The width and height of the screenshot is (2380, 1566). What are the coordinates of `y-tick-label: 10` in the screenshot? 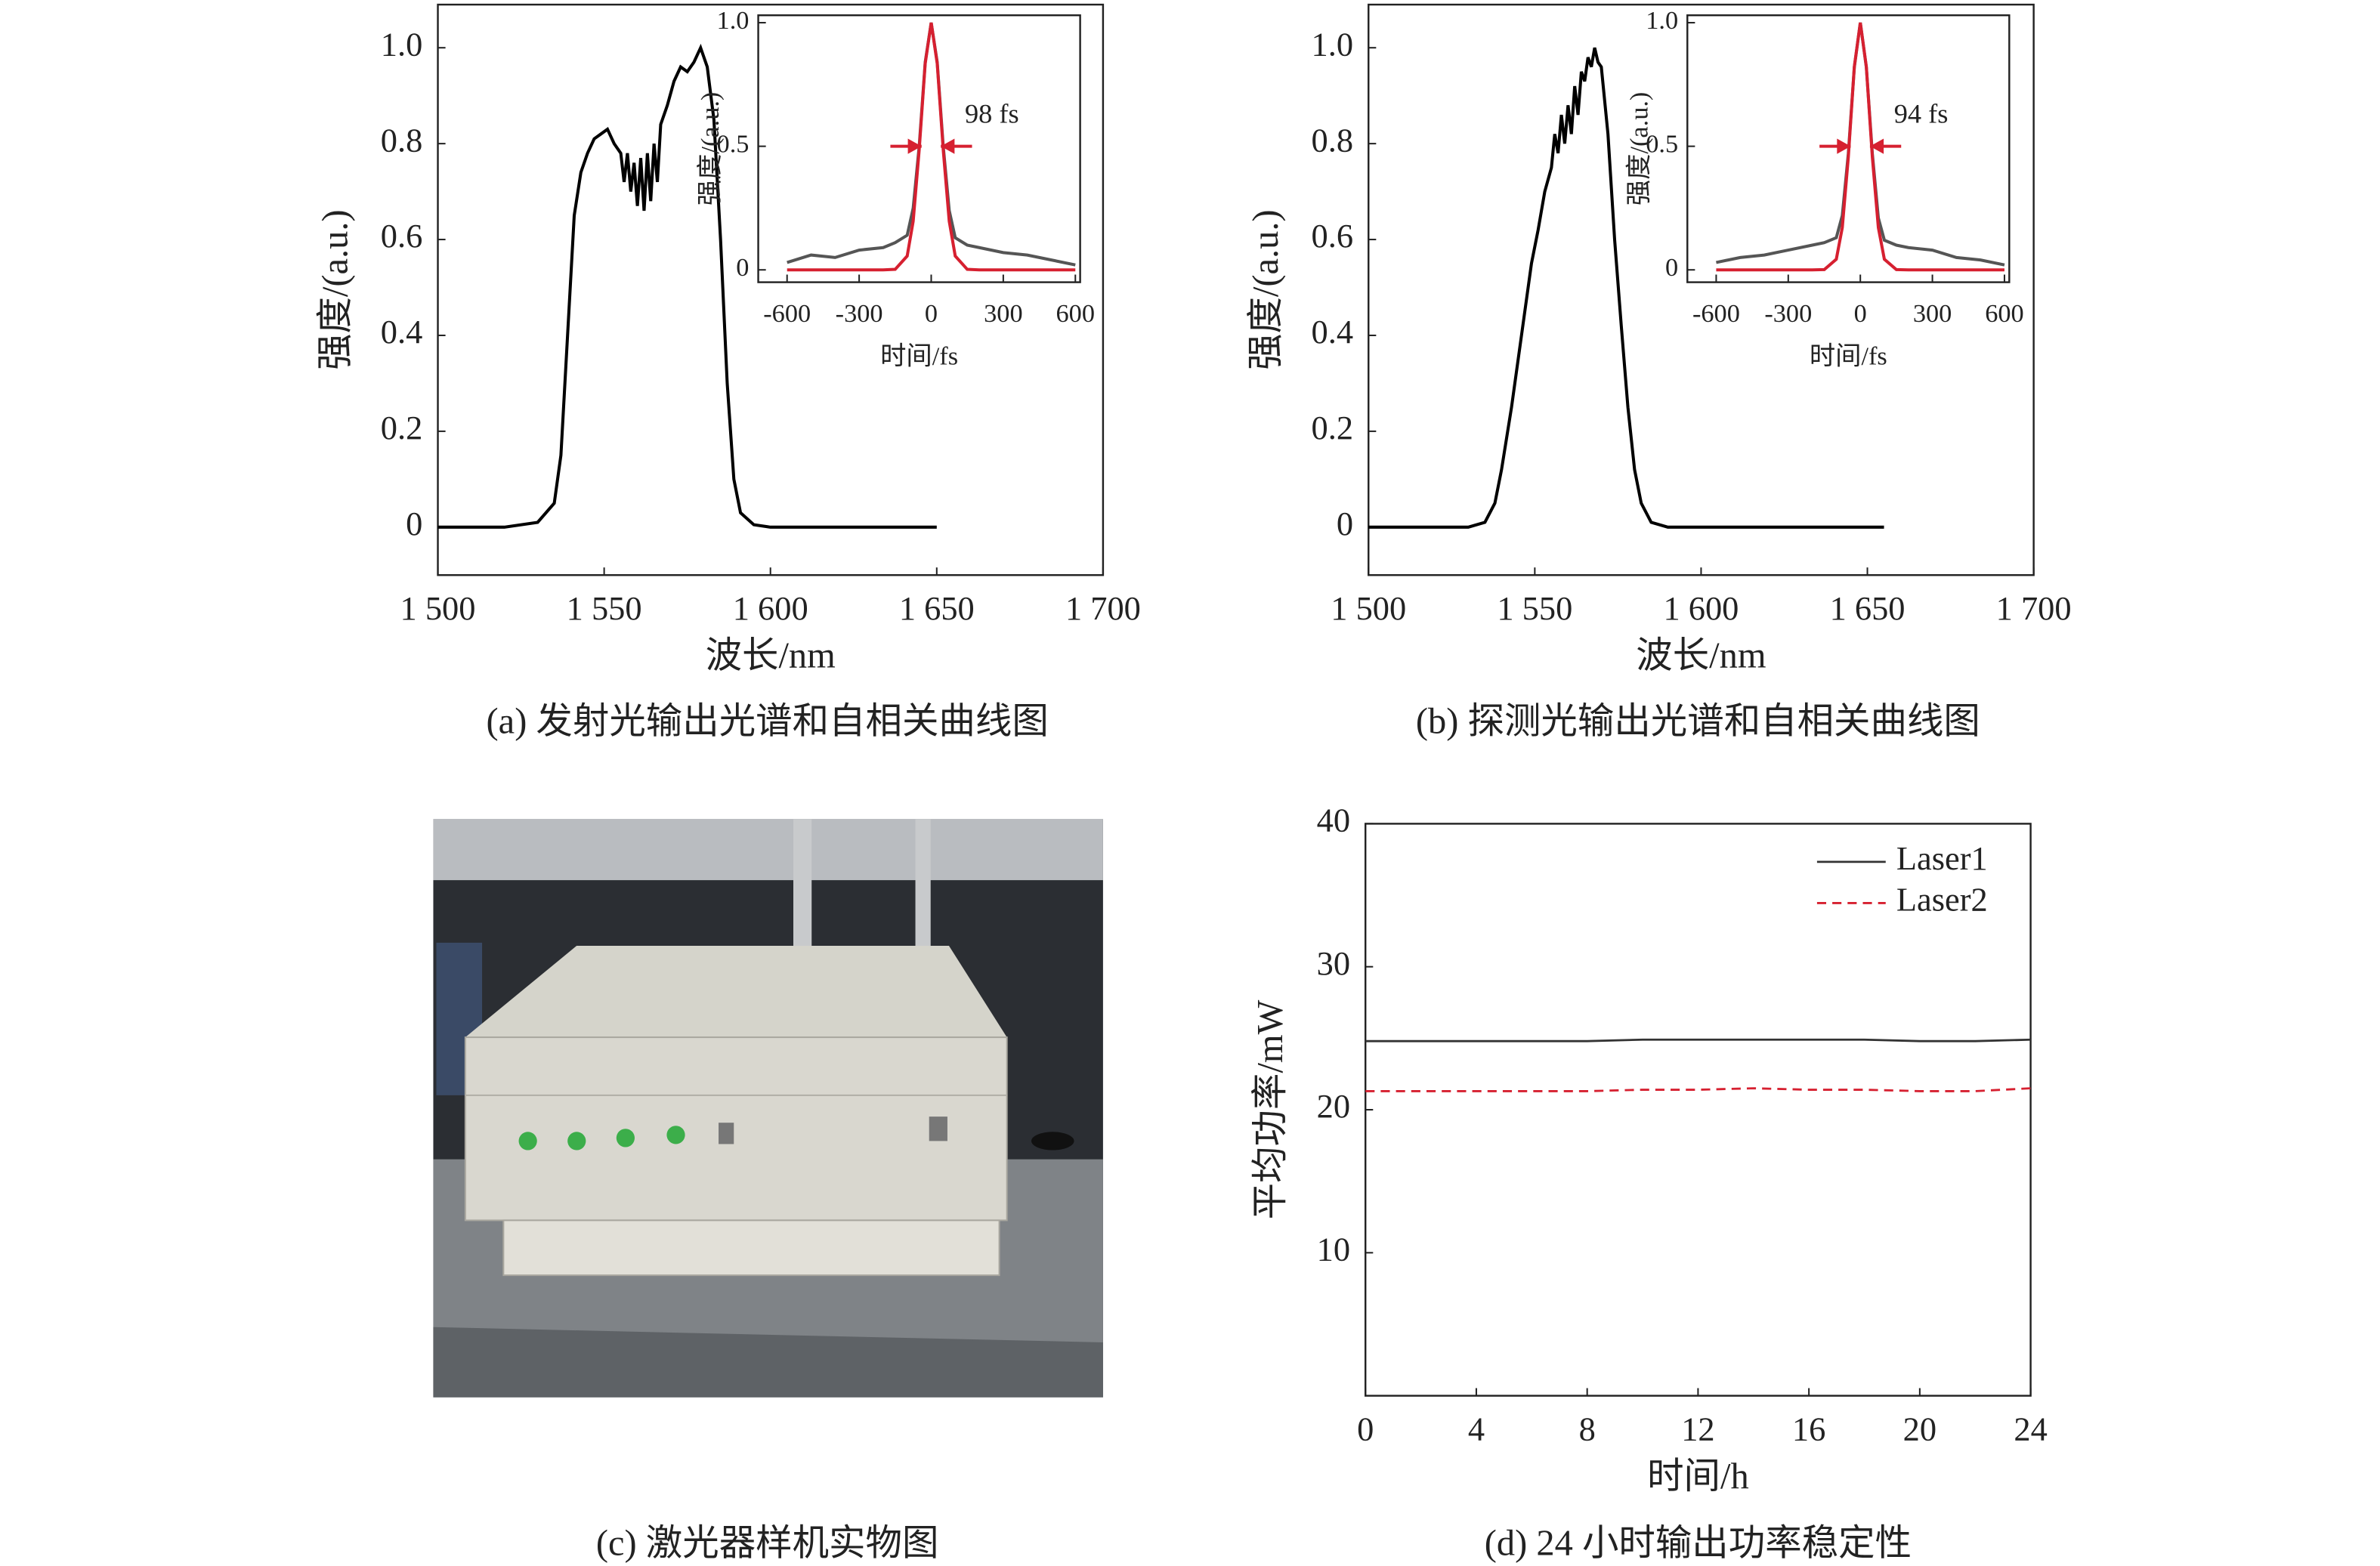 It's located at (1333, 1249).